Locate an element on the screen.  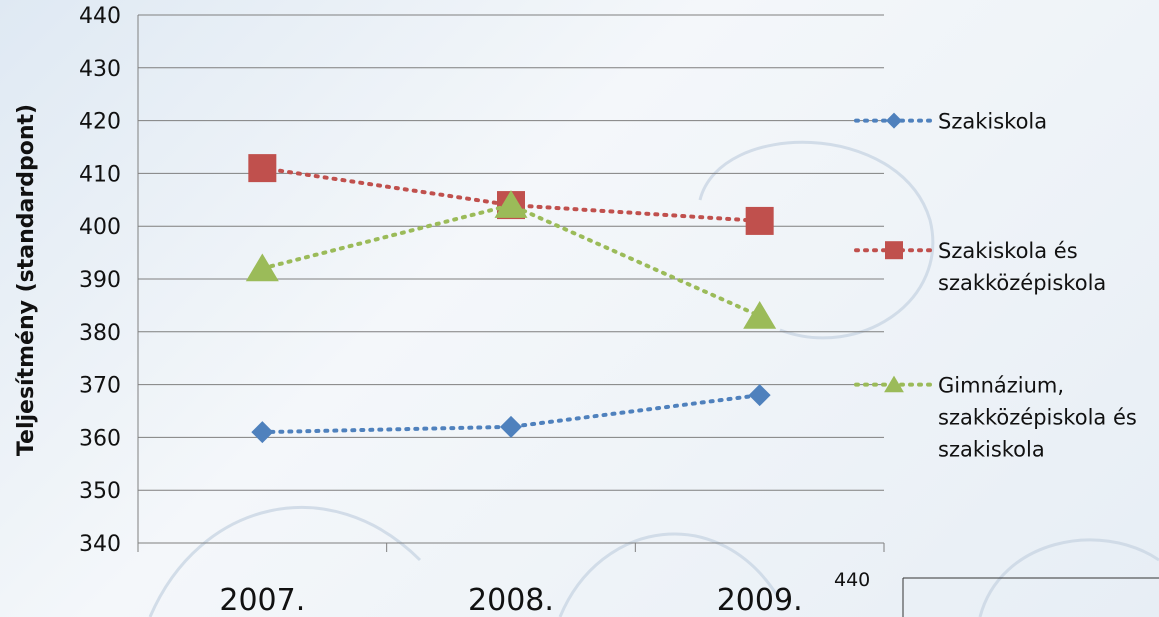
y-tick-label: 390 is located at coordinates (100, 280).